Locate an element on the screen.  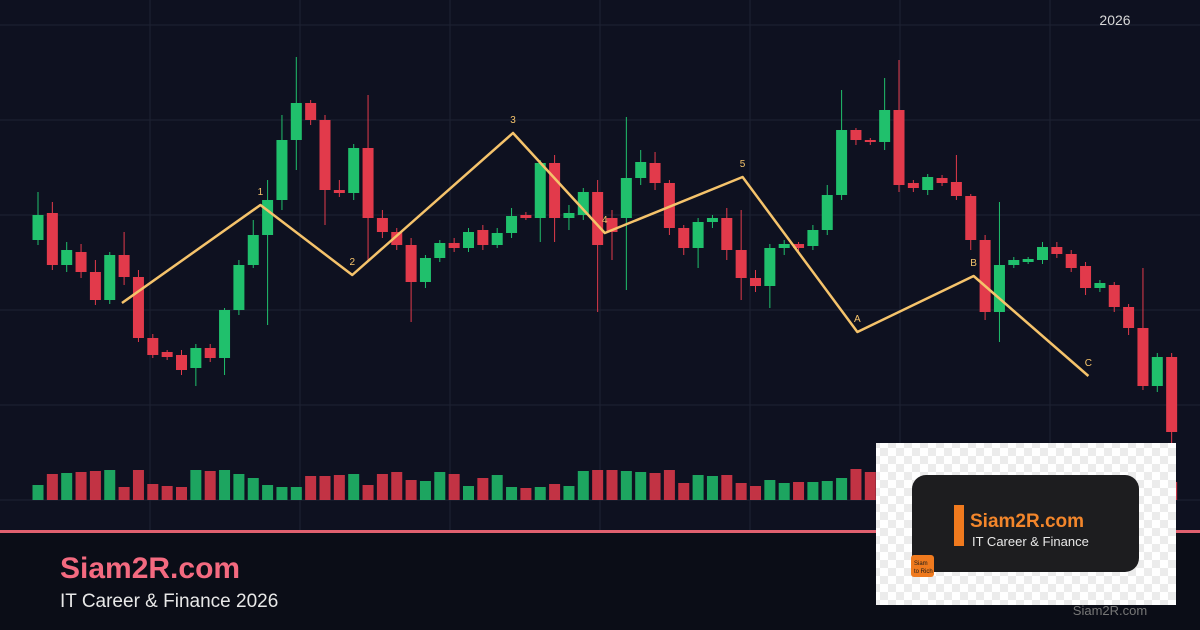
wave-label: 3 is located at coordinates (513, 120).